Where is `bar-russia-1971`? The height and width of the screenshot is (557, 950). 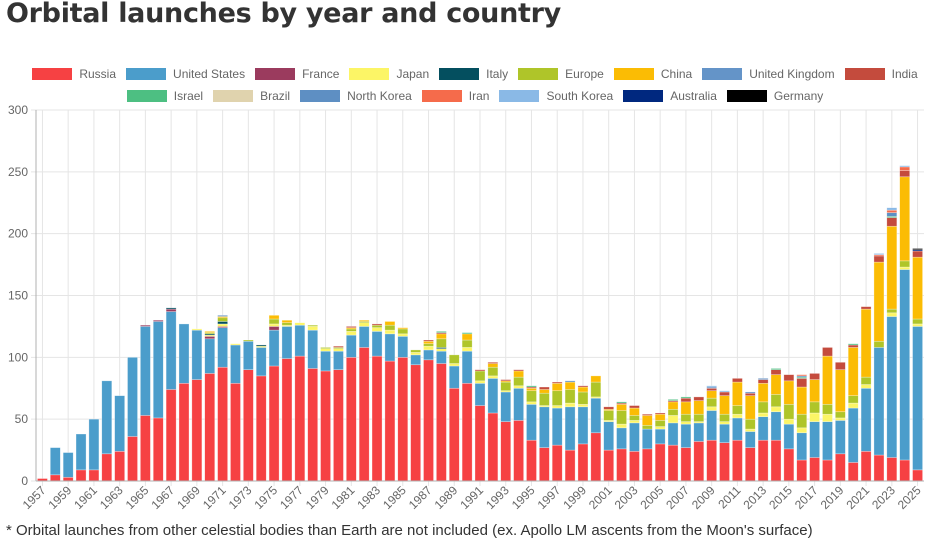 bar-russia-1971 is located at coordinates (222, 424).